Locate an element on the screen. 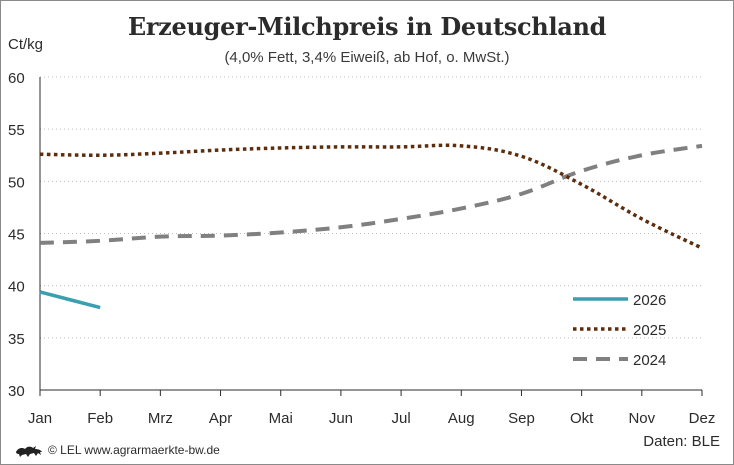  y-axis-label: Ct/kg is located at coordinates (26, 44).